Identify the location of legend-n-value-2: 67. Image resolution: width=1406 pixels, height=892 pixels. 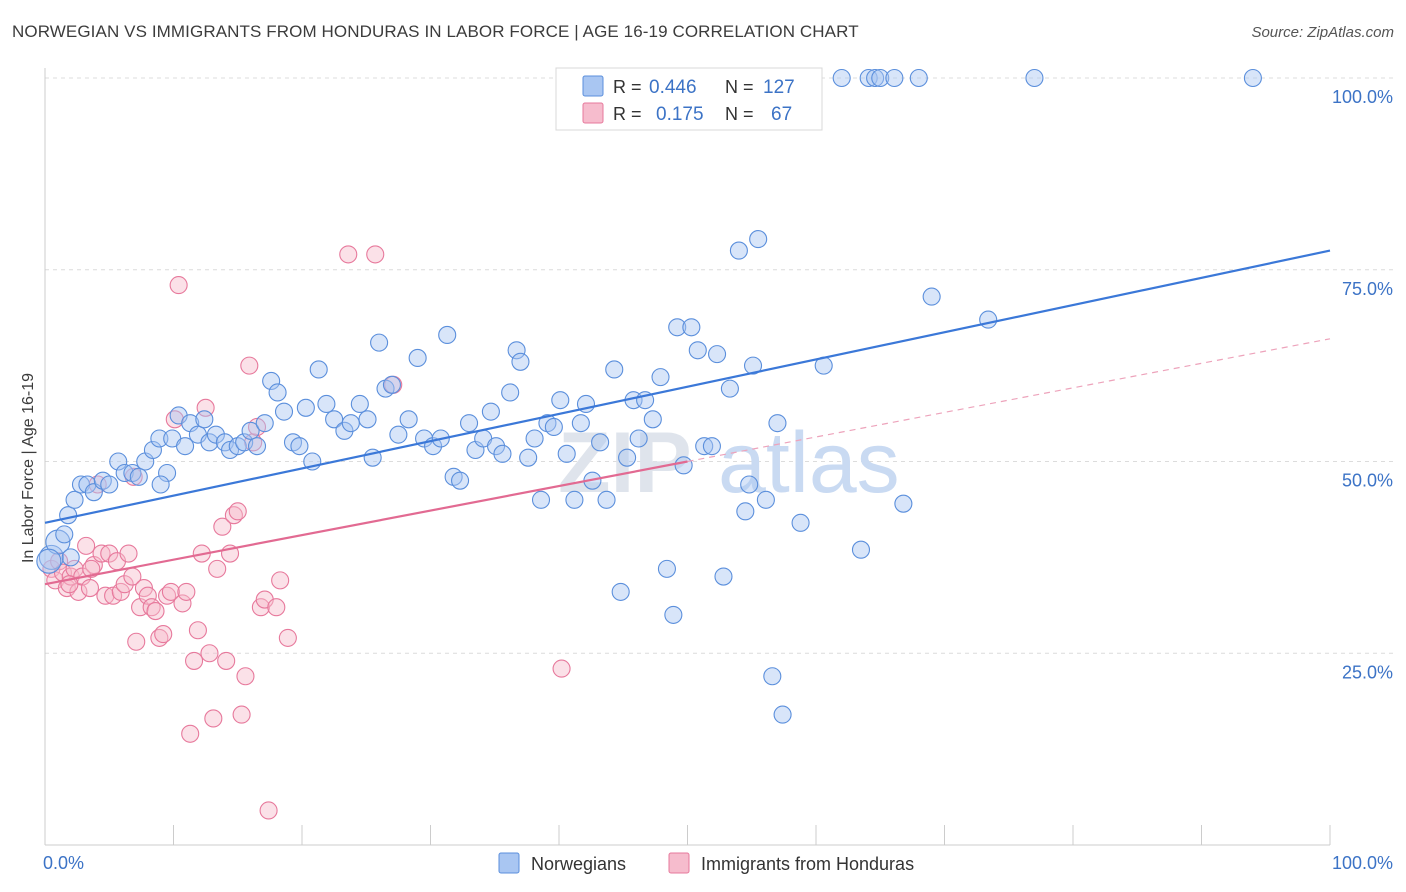
(781, 114).